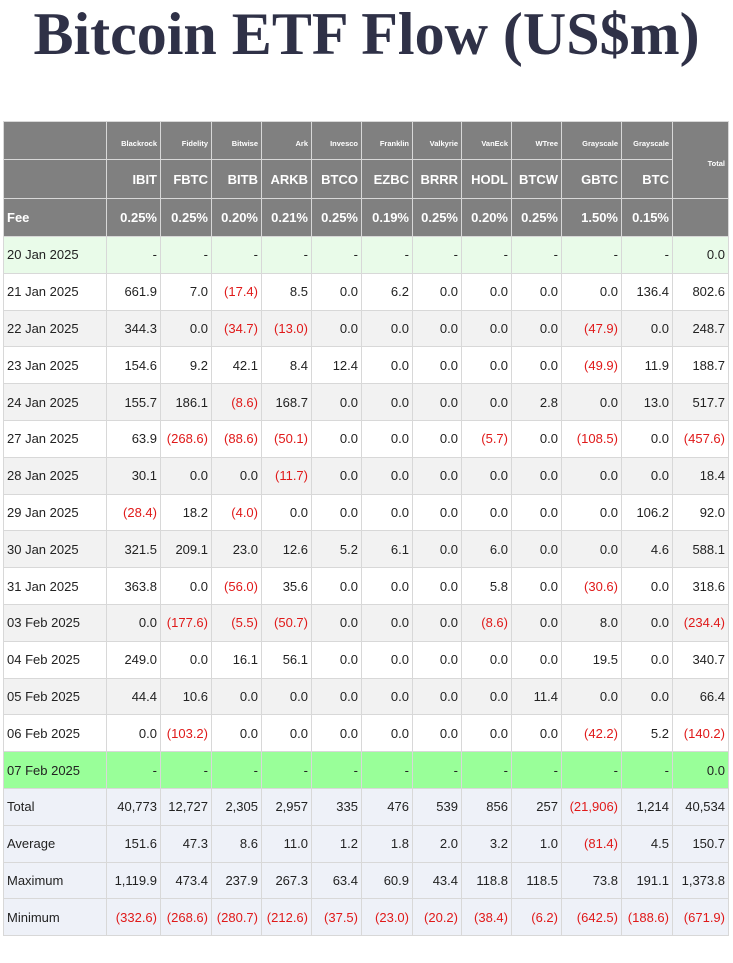 The image size is (733, 963). Describe the element at coordinates (366, 34) in the screenshot. I see `page-title: Bitcoin ETF Flow (US$m)` at that location.